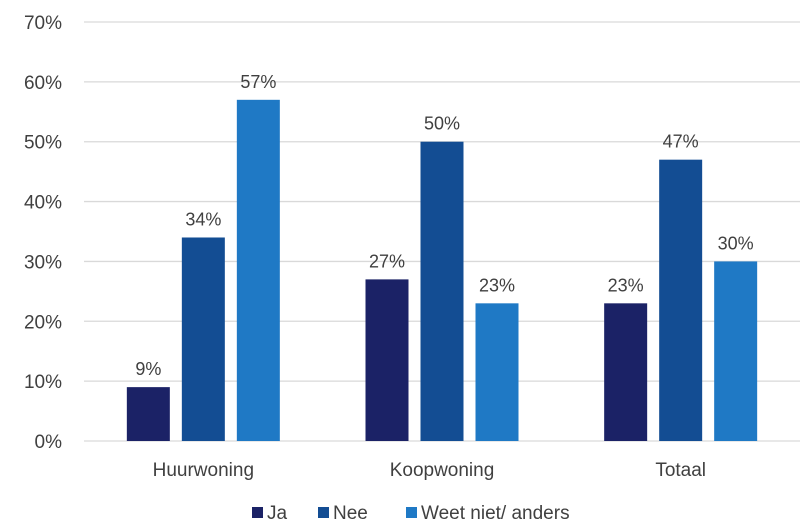 This screenshot has width=812, height=529. I want to click on legend-label: Weet niet/ anders, so click(495, 513).